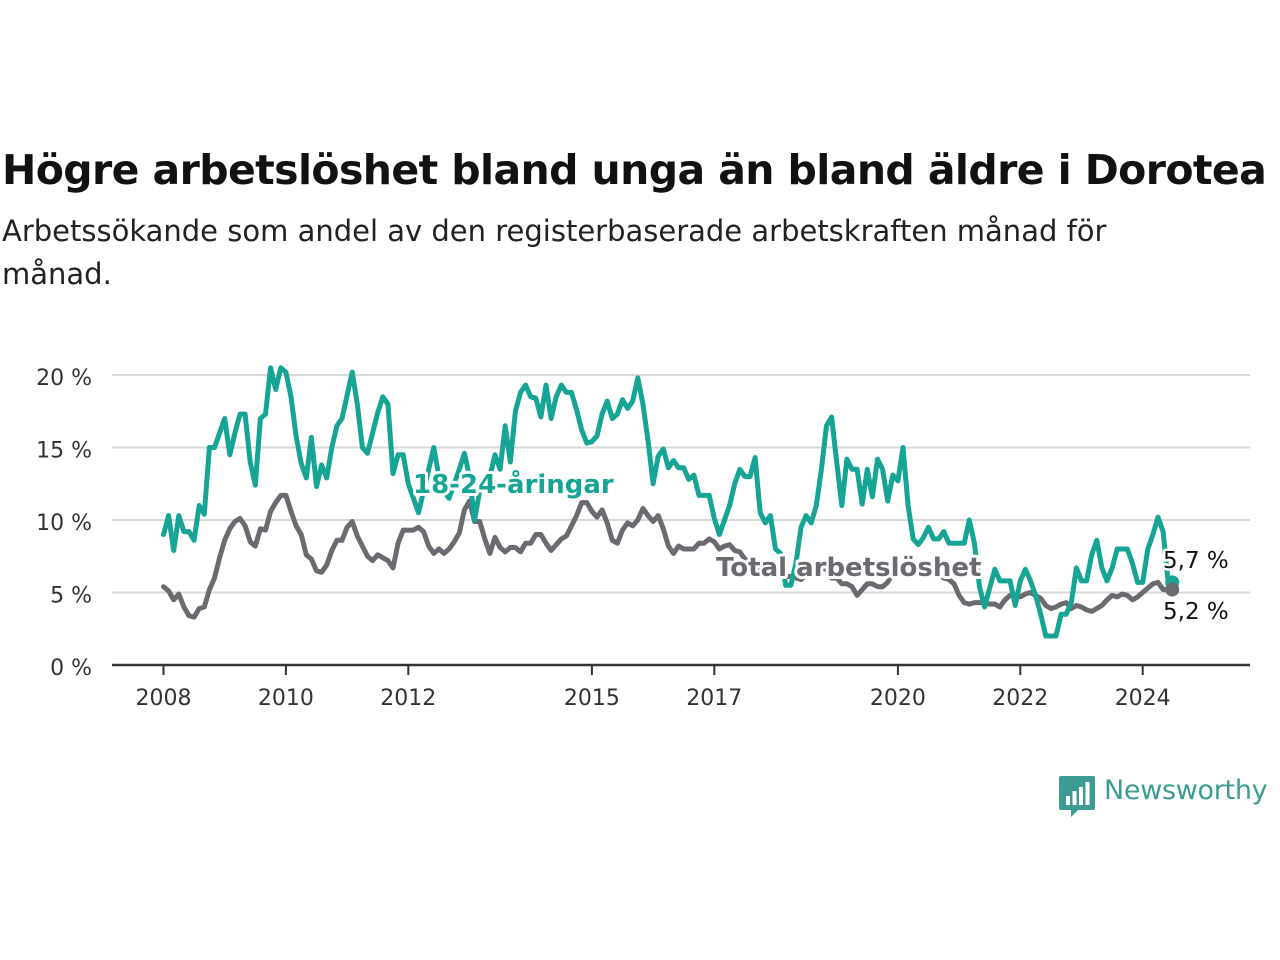 The height and width of the screenshot is (960, 1280). Describe the element at coordinates (164, 698) in the screenshot. I see `x-tick-label: 2008` at that location.